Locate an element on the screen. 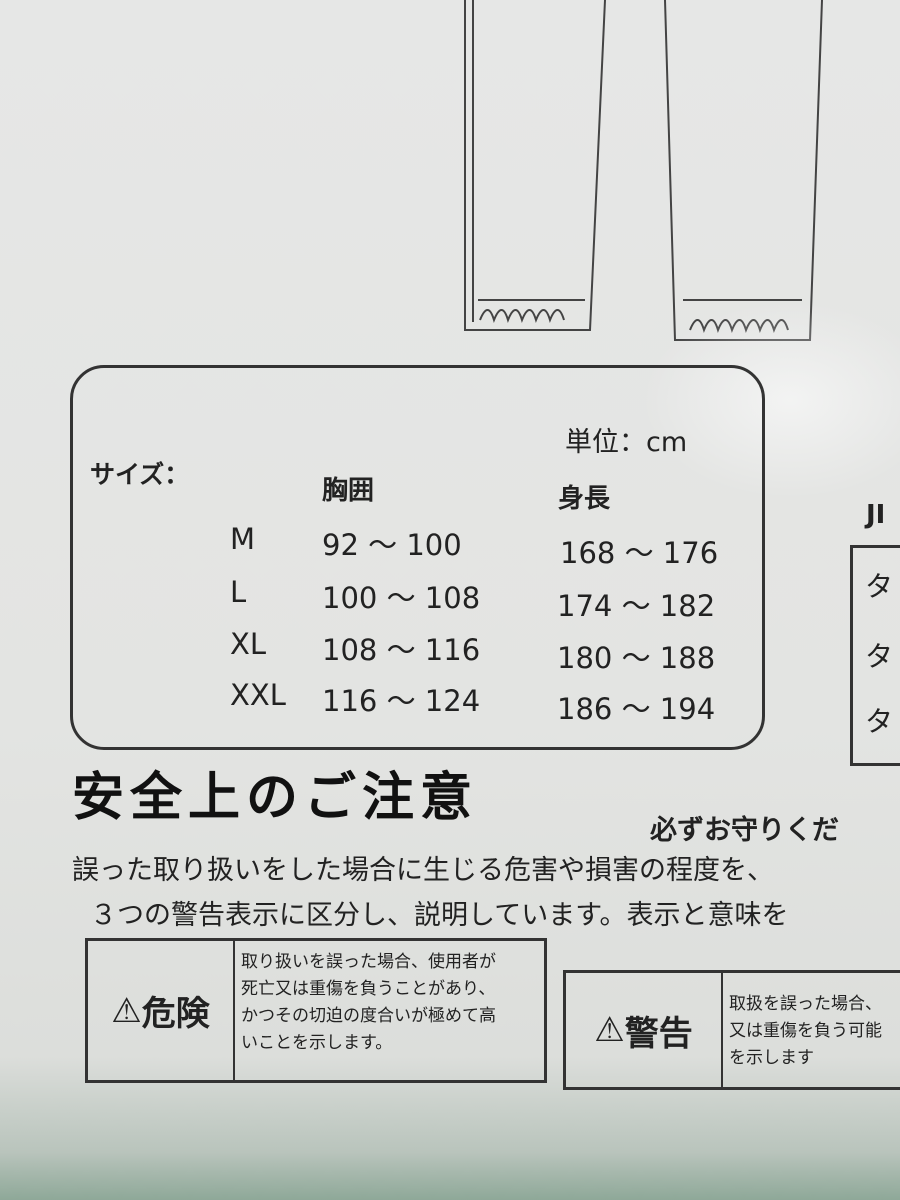 The image size is (900, 1200). warning-text: 取扱を誤った場合、 又は重傷を負う可能 を示します is located at coordinates (805, 1030).